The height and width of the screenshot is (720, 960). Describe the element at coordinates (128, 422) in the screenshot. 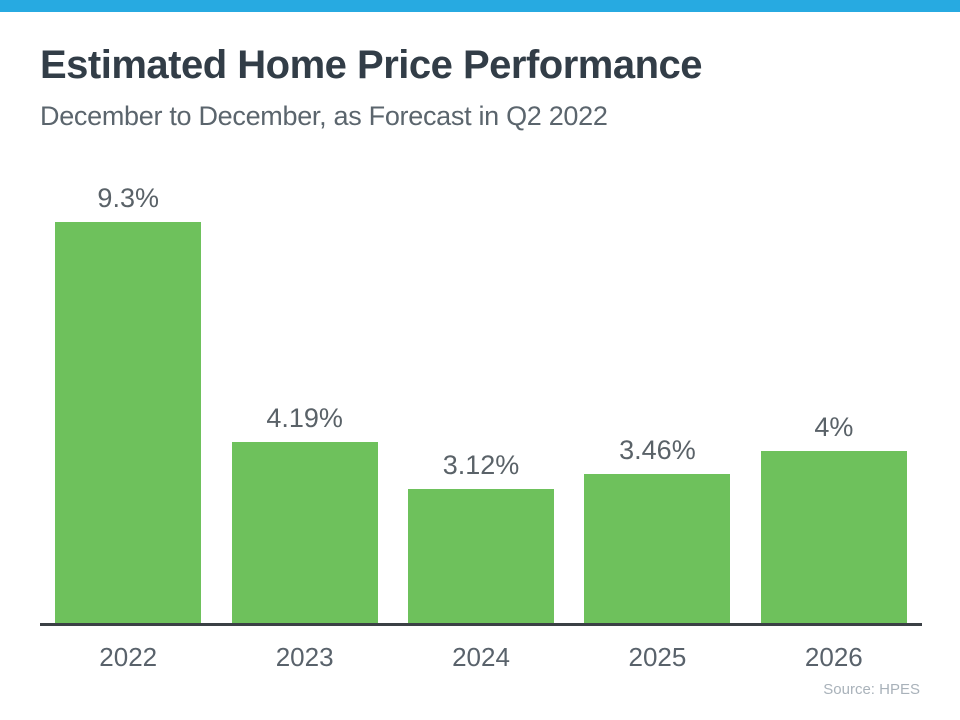

I see `bar-2022` at that location.